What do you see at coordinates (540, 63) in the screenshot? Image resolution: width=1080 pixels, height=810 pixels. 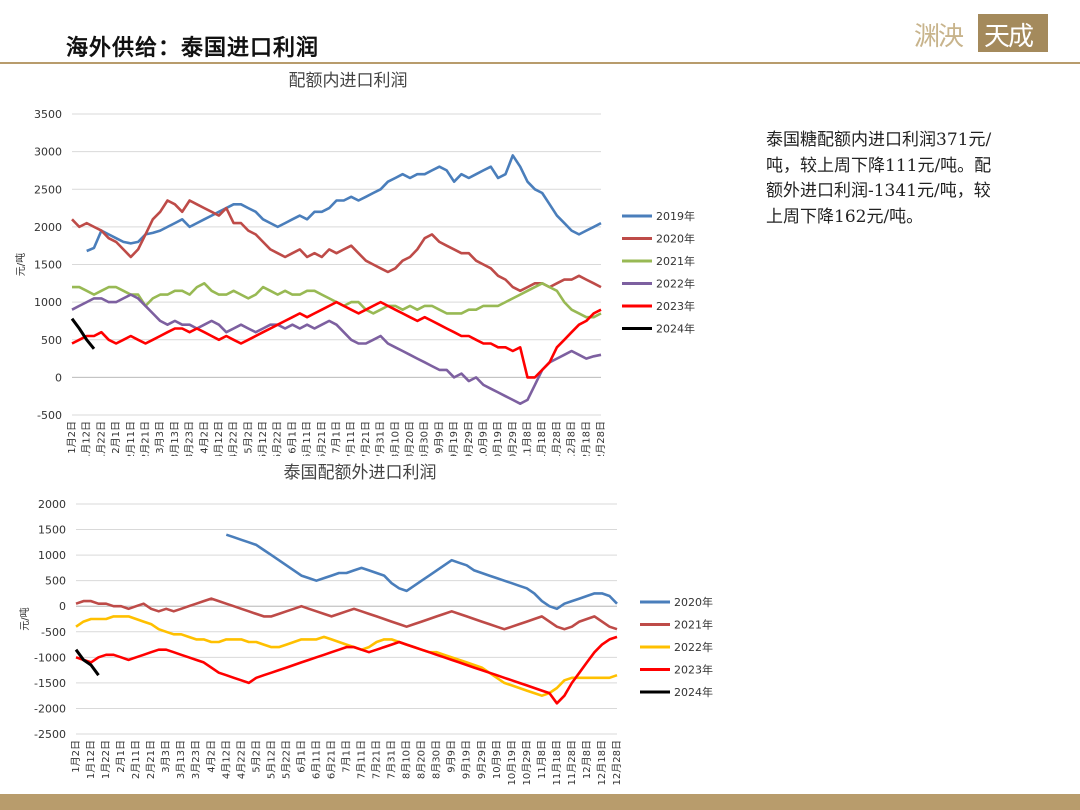 I see `header-divider` at bounding box center [540, 63].